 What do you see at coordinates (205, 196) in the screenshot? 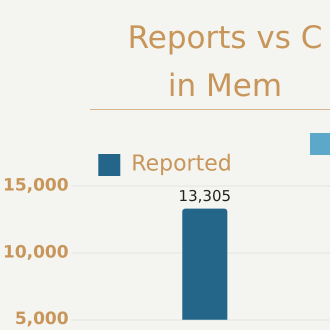
I see `data-label: 13,305` at bounding box center [205, 196].